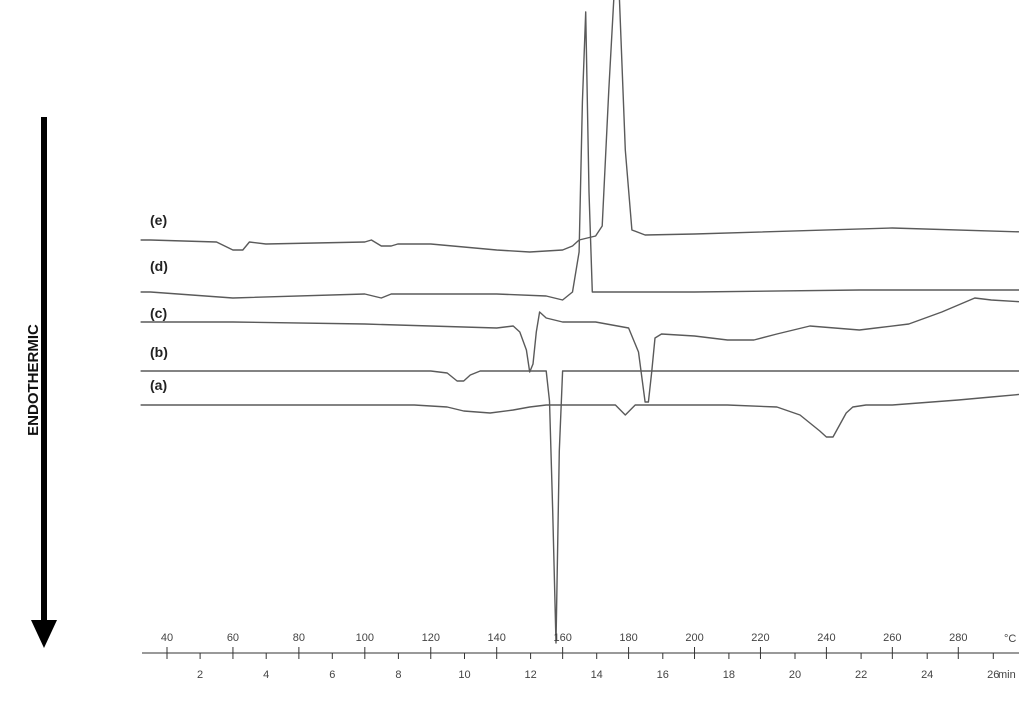 This screenshot has width=1019, height=708. I want to click on time-tick-label: 10, so click(464, 675).